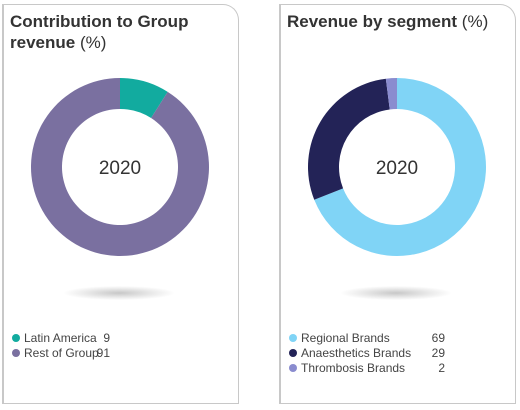  What do you see at coordinates (349, 139) in the screenshot?
I see `donut-slice-anaesthetics-brands` at bounding box center [349, 139].